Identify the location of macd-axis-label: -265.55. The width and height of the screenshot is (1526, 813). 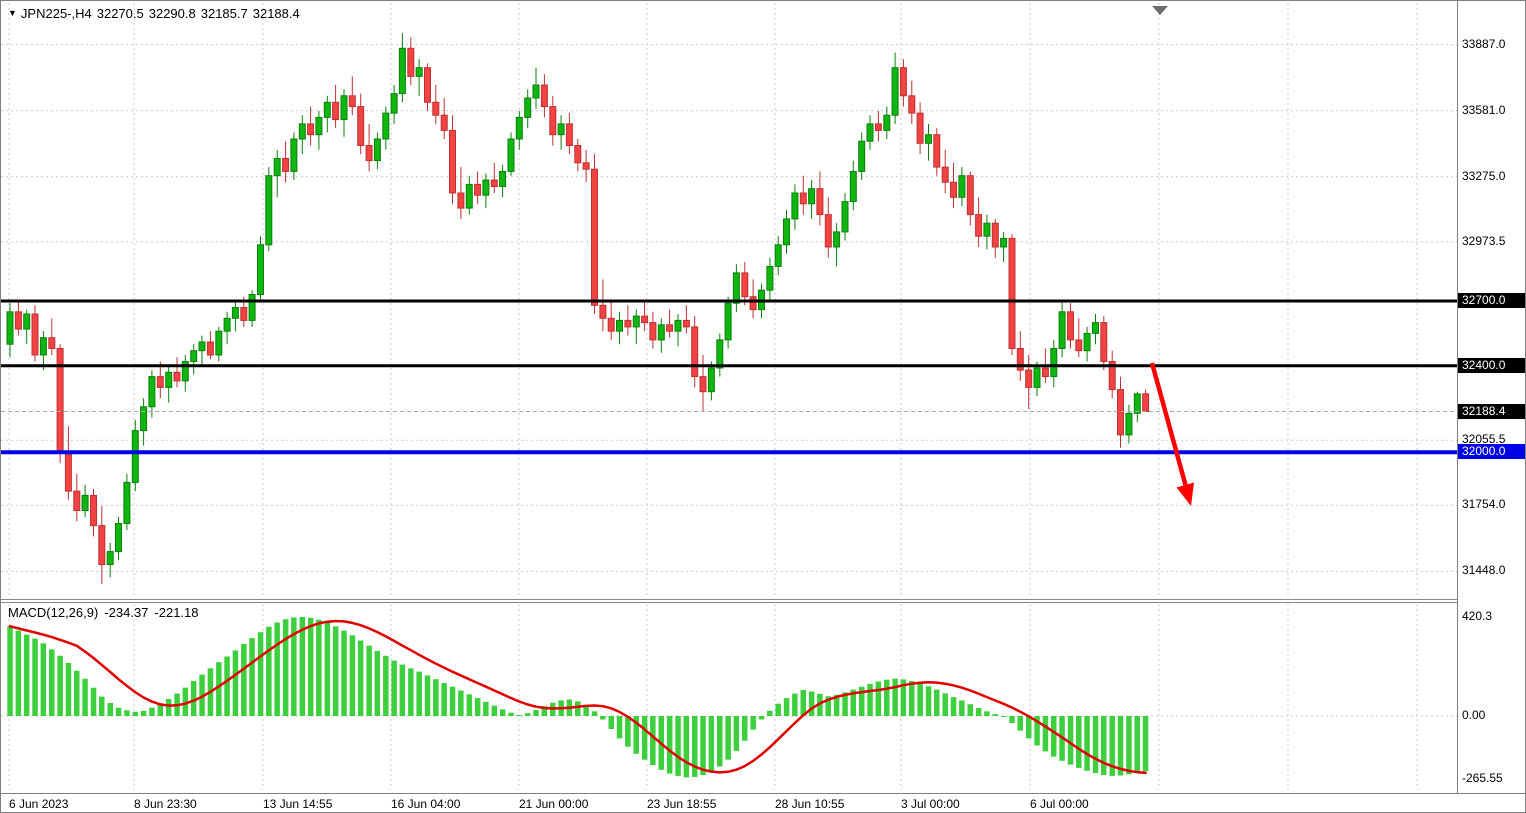
(1482, 777).